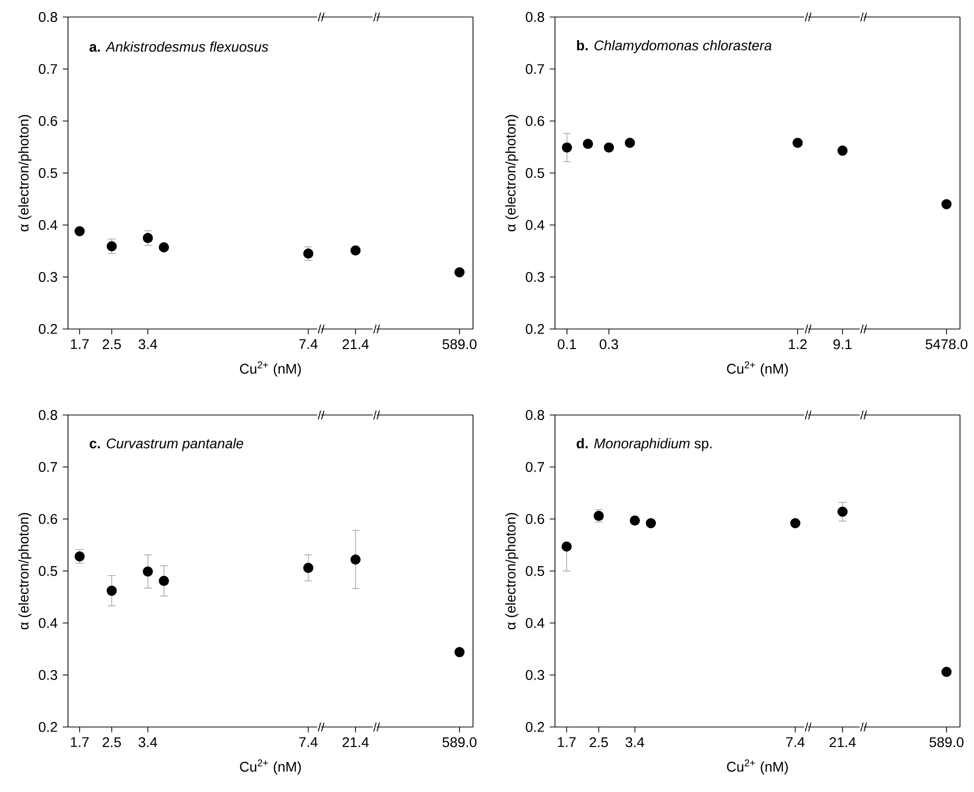 Image resolution: width=974 pixels, height=792 pixels. Describe the element at coordinates (567, 344) in the screenshot. I see `x-tick-label: 0.1` at that location.